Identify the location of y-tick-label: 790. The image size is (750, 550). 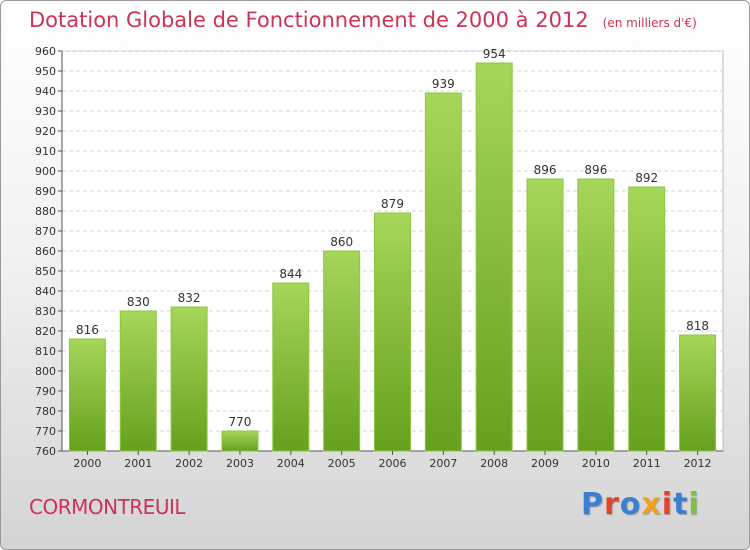
(45, 391).